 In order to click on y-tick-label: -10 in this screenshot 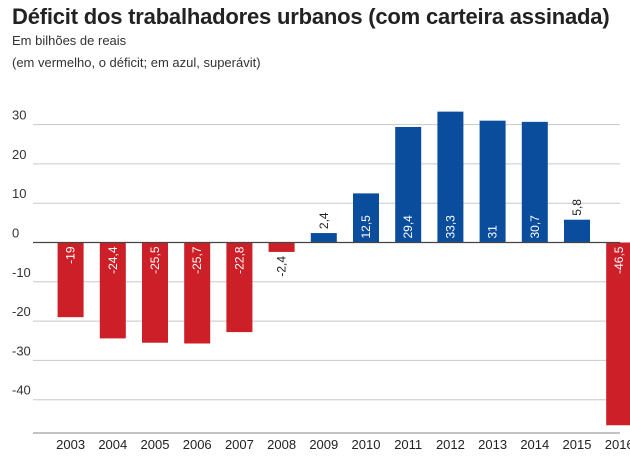, I will do `click(21, 272)`.